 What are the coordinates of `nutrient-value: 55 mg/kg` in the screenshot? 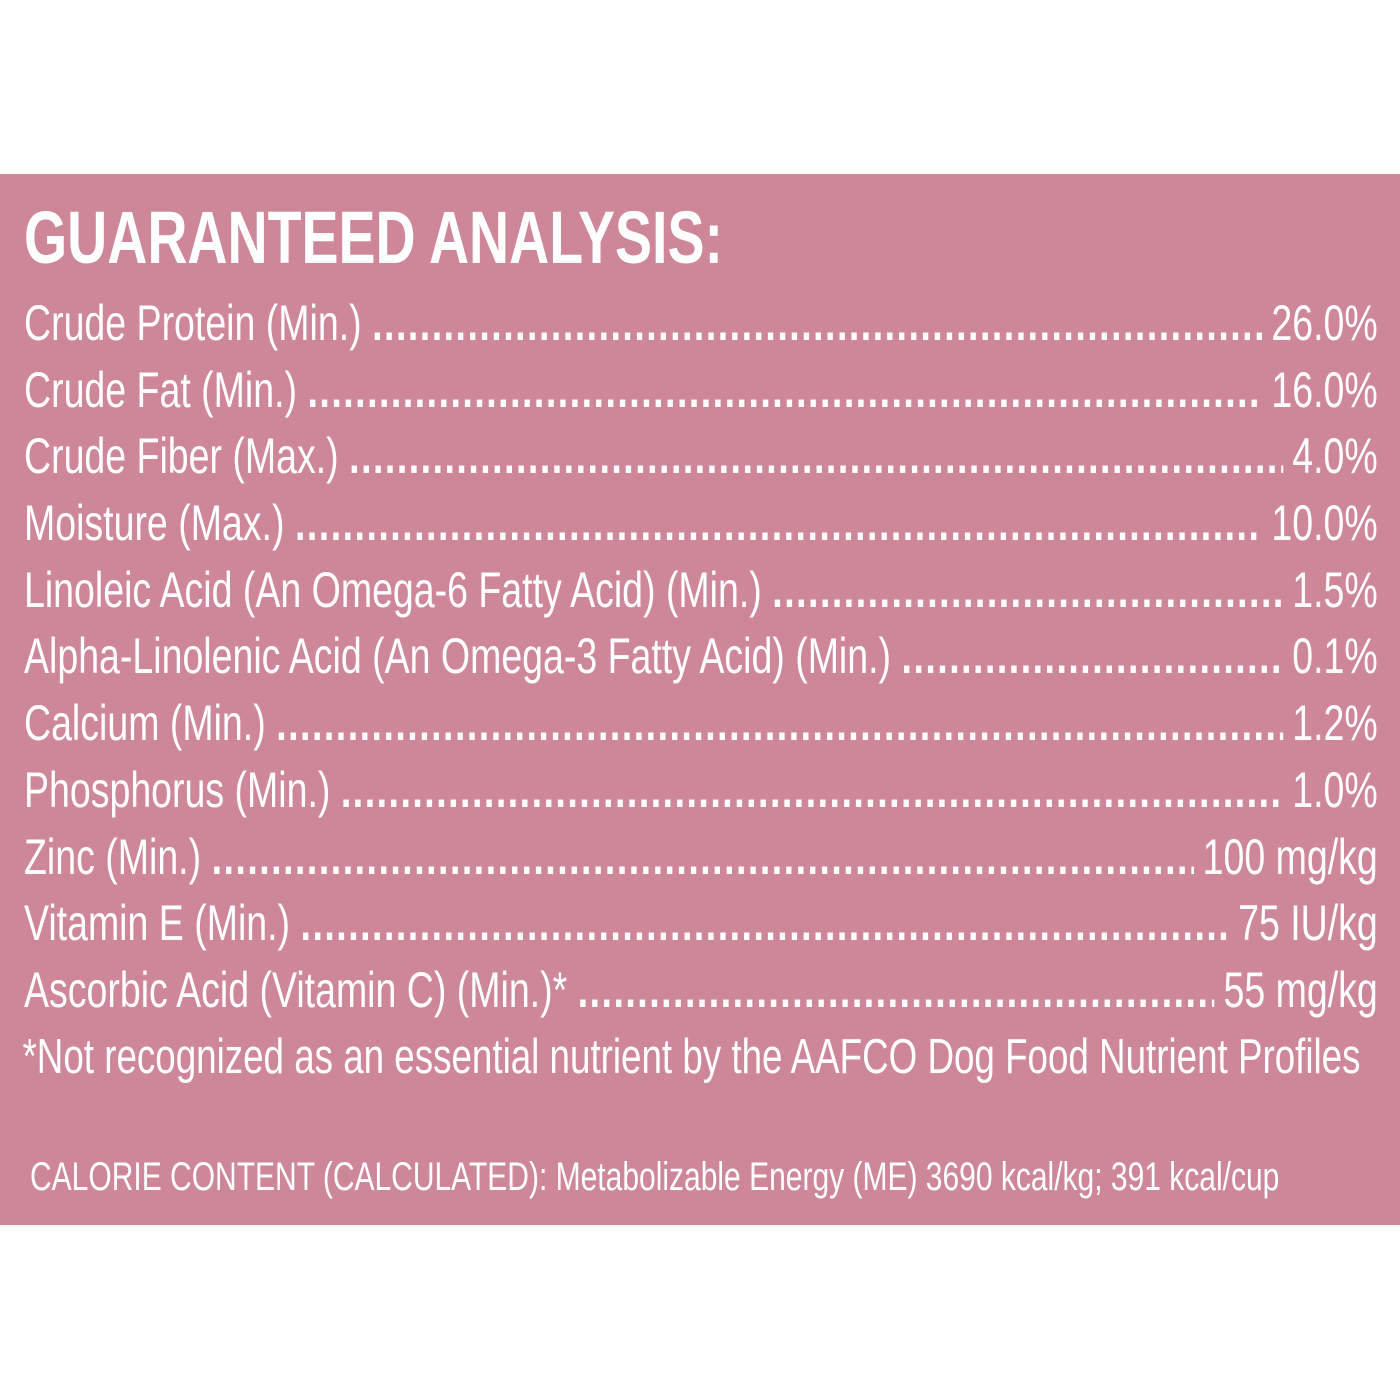 It's located at (1300, 989).